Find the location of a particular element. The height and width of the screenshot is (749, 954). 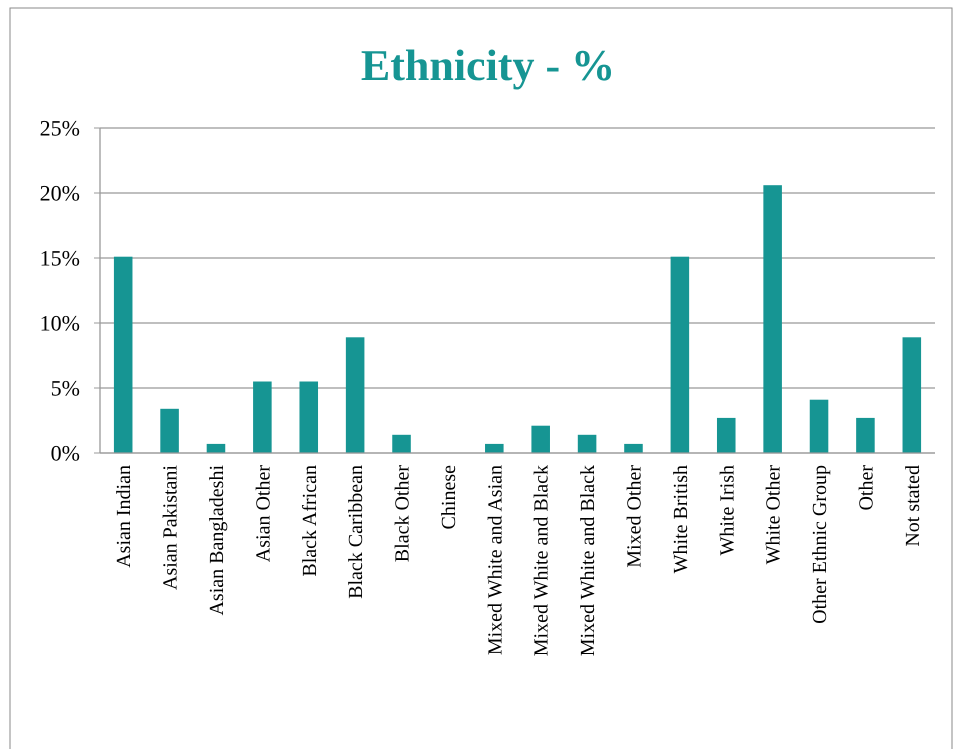

x-tick-label: Black Other is located at coordinates (403, 513).